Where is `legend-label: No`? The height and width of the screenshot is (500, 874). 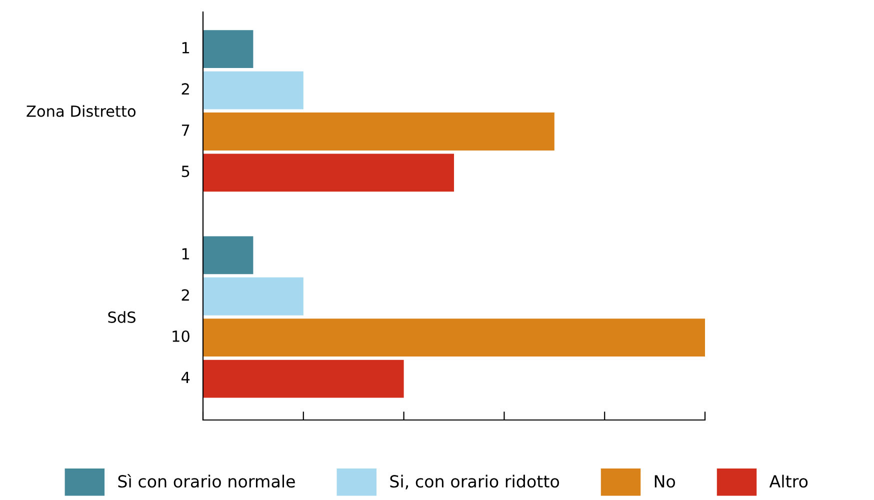
legend-label: No is located at coordinates (665, 481).